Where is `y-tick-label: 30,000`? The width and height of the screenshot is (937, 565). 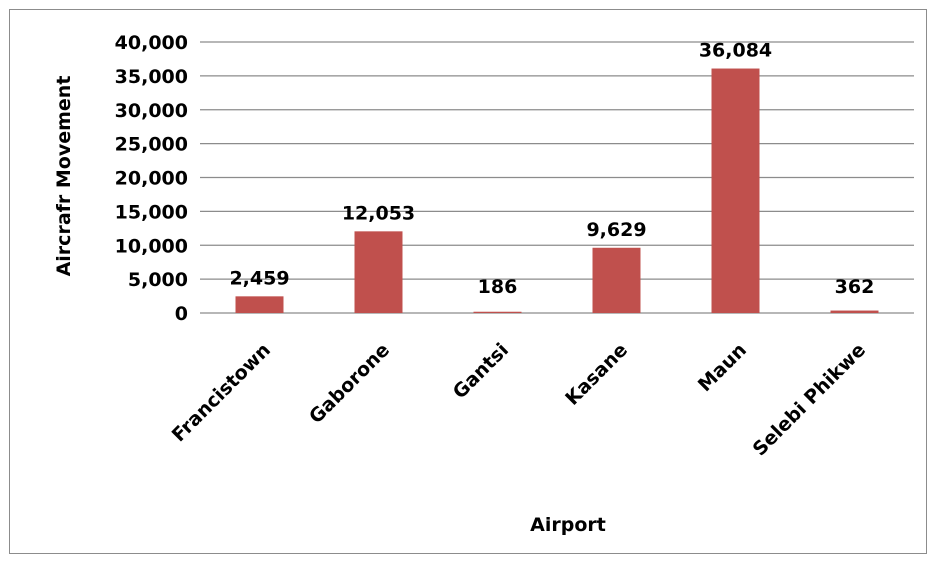
y-tick-label: 30,000 is located at coordinates (151, 111).